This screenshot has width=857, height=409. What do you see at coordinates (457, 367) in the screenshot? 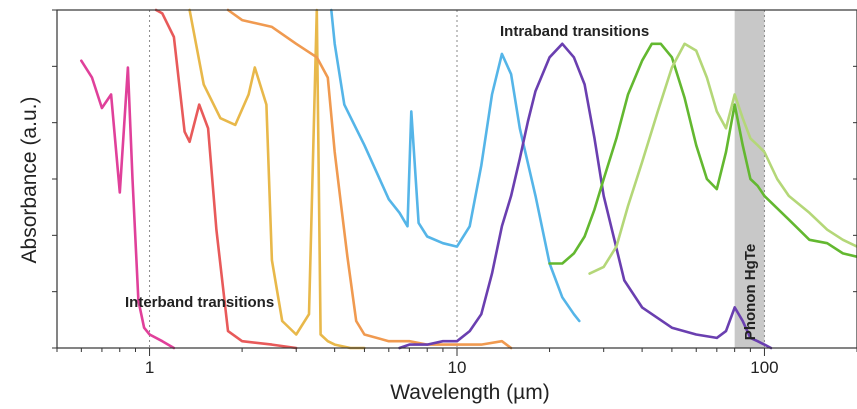
I see `x-tick-label: 10` at bounding box center [457, 367].